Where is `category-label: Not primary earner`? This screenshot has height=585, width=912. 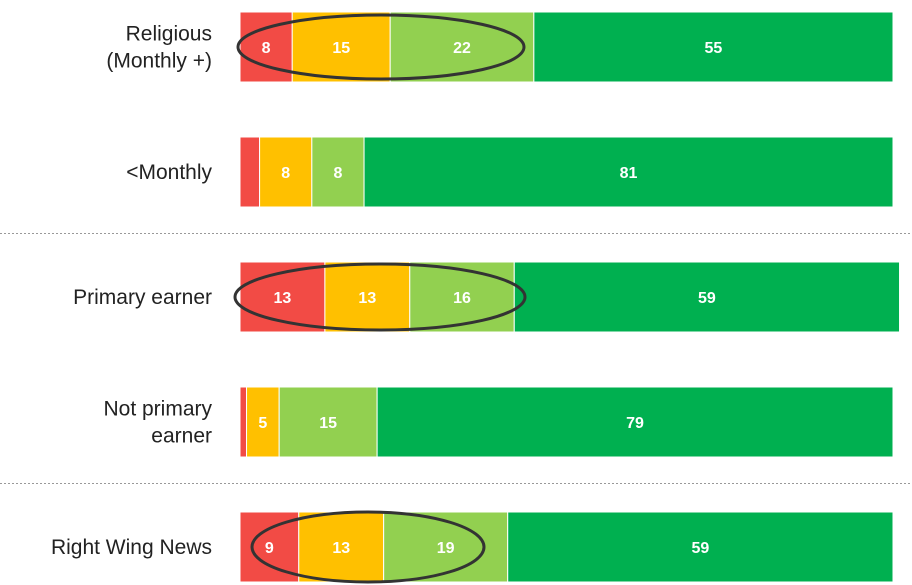
category-label: Not primary earner is located at coordinates (157, 423).